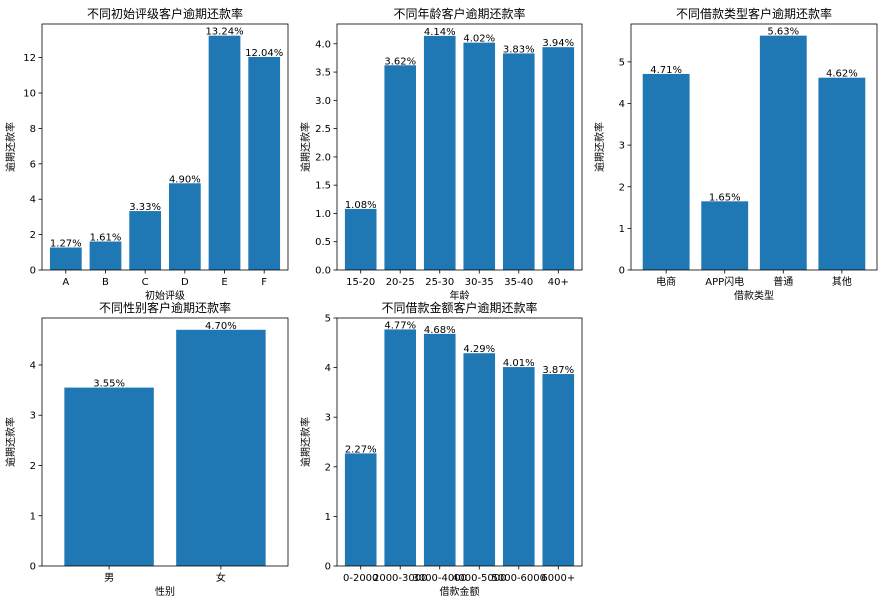  What do you see at coordinates (842, 281) in the screenshot?
I see `x-tick-label: 其他` at bounding box center [842, 281].